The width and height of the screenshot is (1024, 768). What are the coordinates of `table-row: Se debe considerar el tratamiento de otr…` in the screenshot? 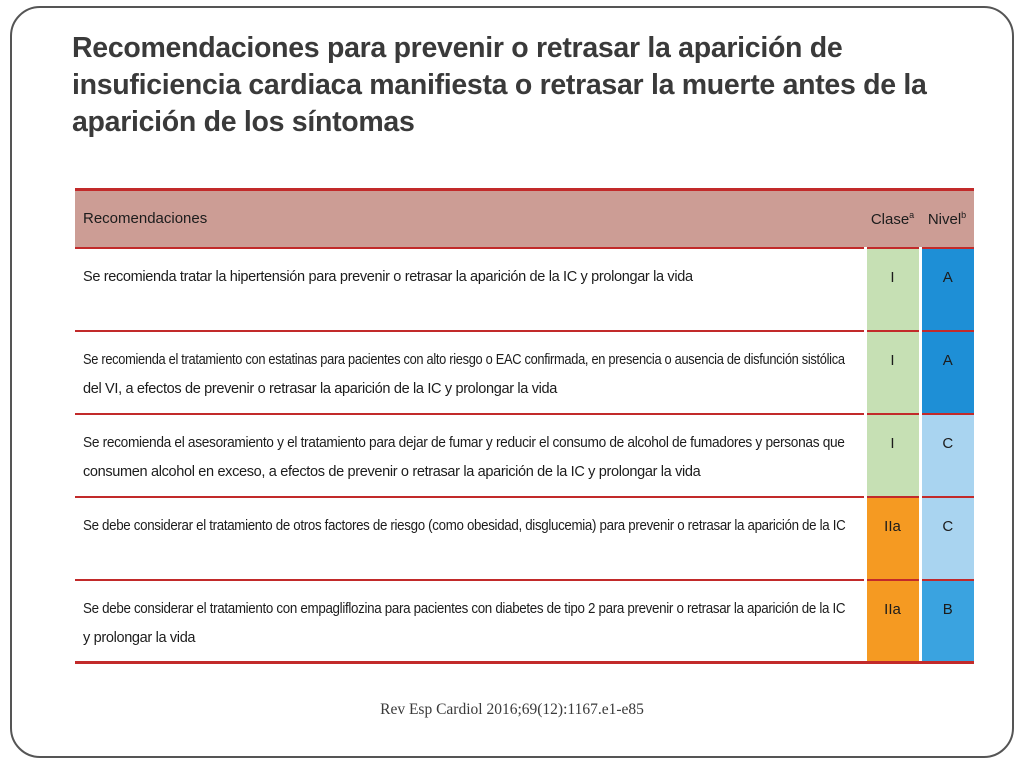 It's located at (524, 538).